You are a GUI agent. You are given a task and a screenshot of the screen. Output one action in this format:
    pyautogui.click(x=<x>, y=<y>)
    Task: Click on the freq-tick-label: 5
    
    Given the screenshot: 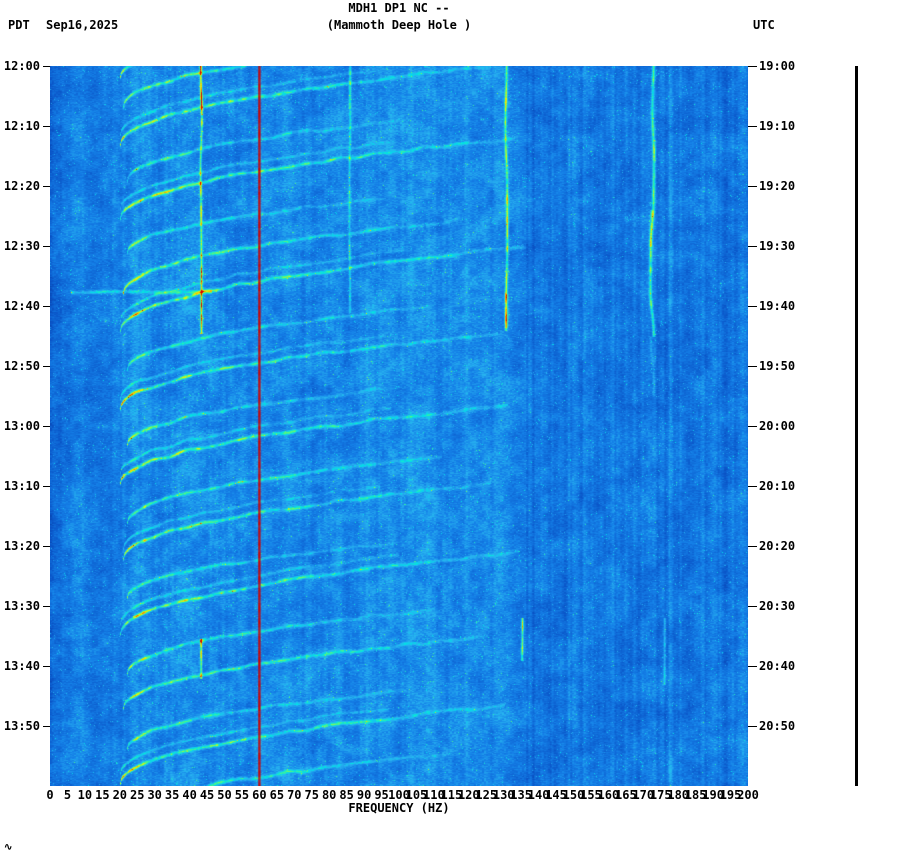 What is the action you would take?
    pyautogui.click(x=67, y=795)
    